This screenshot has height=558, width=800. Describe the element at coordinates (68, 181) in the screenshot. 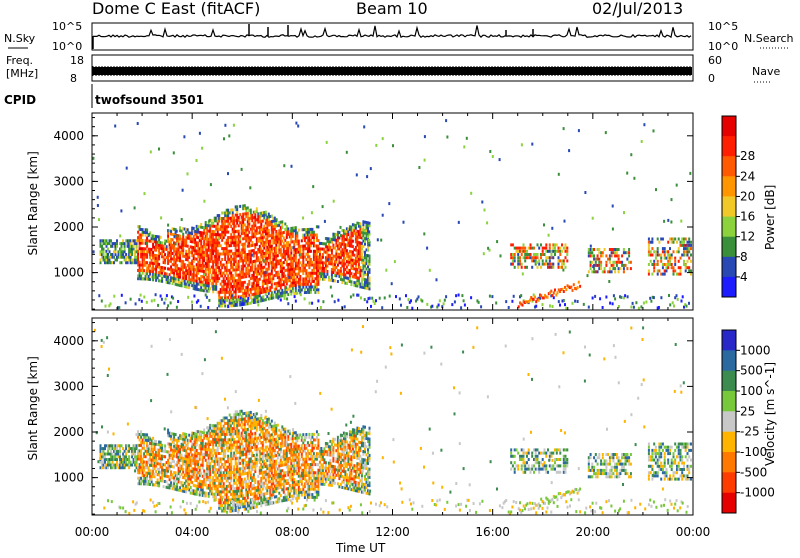

I see `y-tick-label: 3000` at that location.